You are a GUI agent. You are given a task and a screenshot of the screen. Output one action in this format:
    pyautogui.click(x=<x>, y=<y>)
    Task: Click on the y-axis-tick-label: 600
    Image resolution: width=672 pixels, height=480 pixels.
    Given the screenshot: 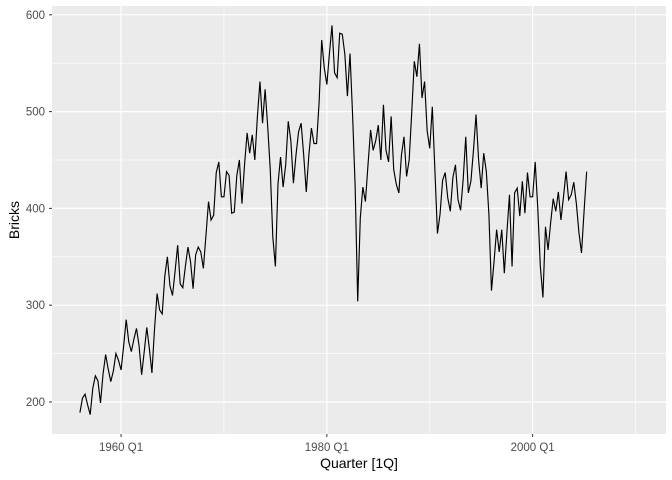 What is the action you would take?
    pyautogui.click(x=35, y=16)
    